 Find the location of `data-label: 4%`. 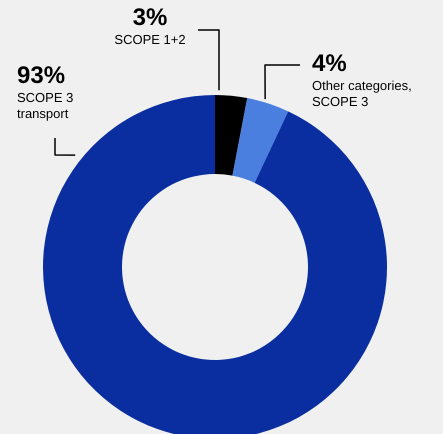

data-label: 4% is located at coordinates (330, 64).